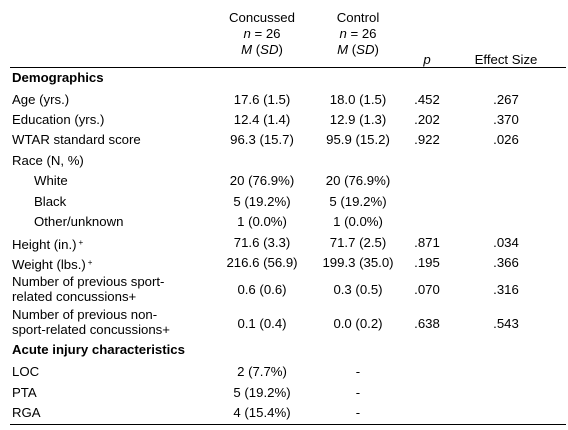 This screenshot has height=430, width=568. Describe the element at coordinates (358, 323) in the screenshot. I see `cell-control: 0.0 (0.2)` at that location.